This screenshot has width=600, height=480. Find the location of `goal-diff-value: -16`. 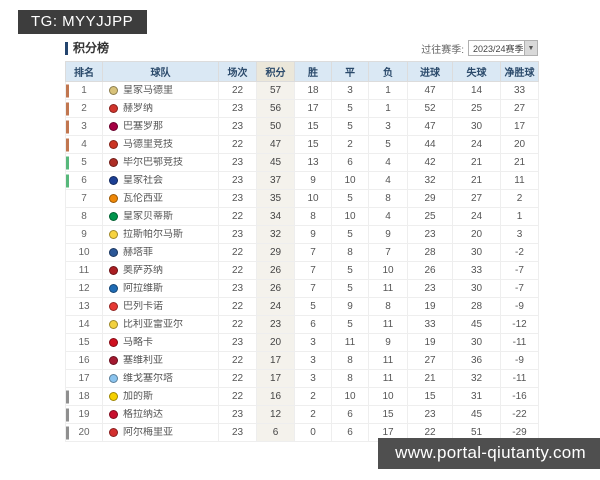

goal-diff-value: -16 is located at coordinates (519, 396).